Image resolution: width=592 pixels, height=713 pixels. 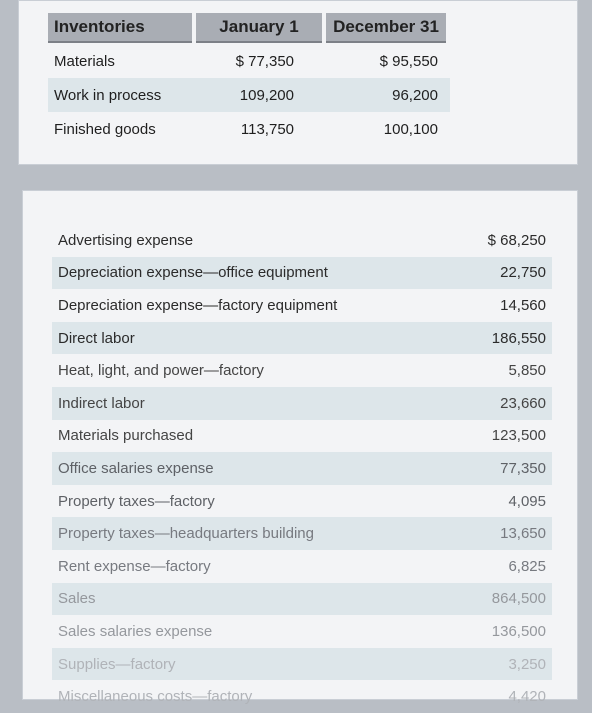 What do you see at coordinates (415, 95) in the screenshot?
I see `row-dec-value: 96,200` at bounding box center [415, 95].